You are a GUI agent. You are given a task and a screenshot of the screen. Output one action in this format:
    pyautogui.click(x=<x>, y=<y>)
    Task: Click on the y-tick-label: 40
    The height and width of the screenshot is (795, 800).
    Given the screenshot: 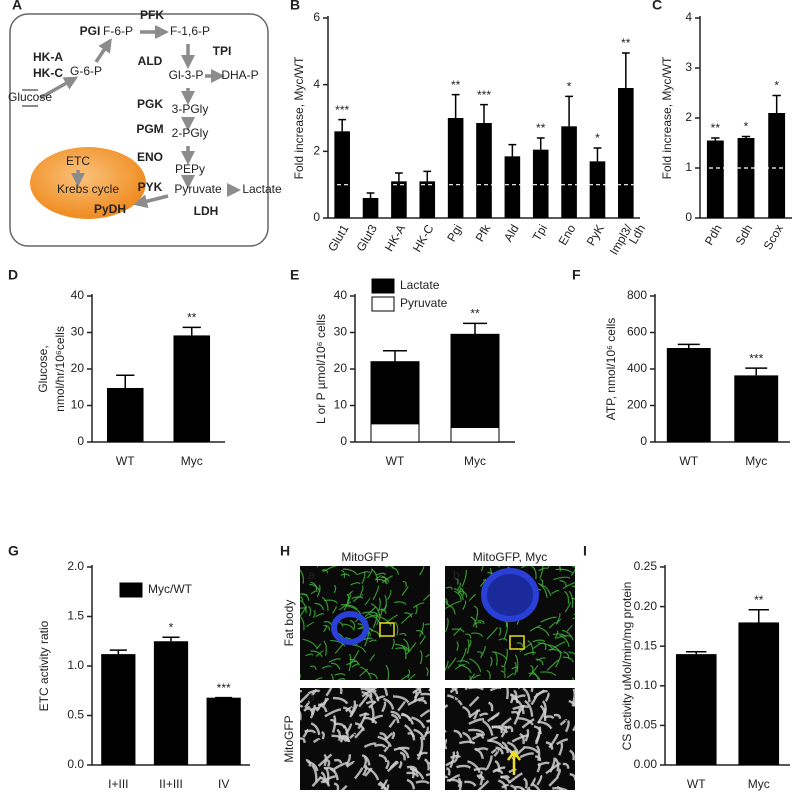 What is the action you would take?
    pyautogui.click(x=341, y=295)
    